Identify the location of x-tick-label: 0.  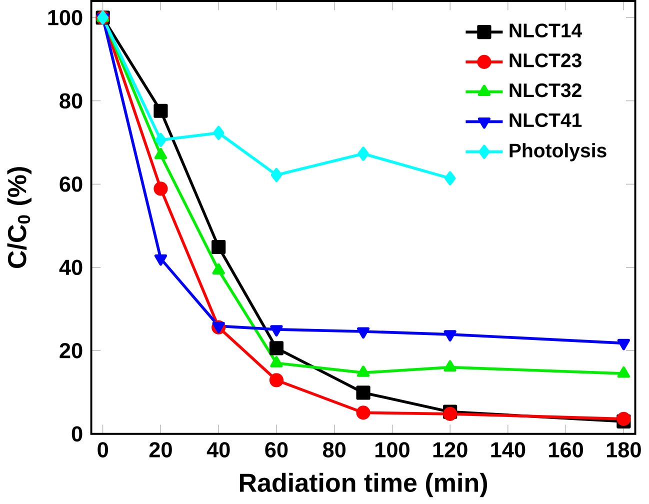
(103, 450).